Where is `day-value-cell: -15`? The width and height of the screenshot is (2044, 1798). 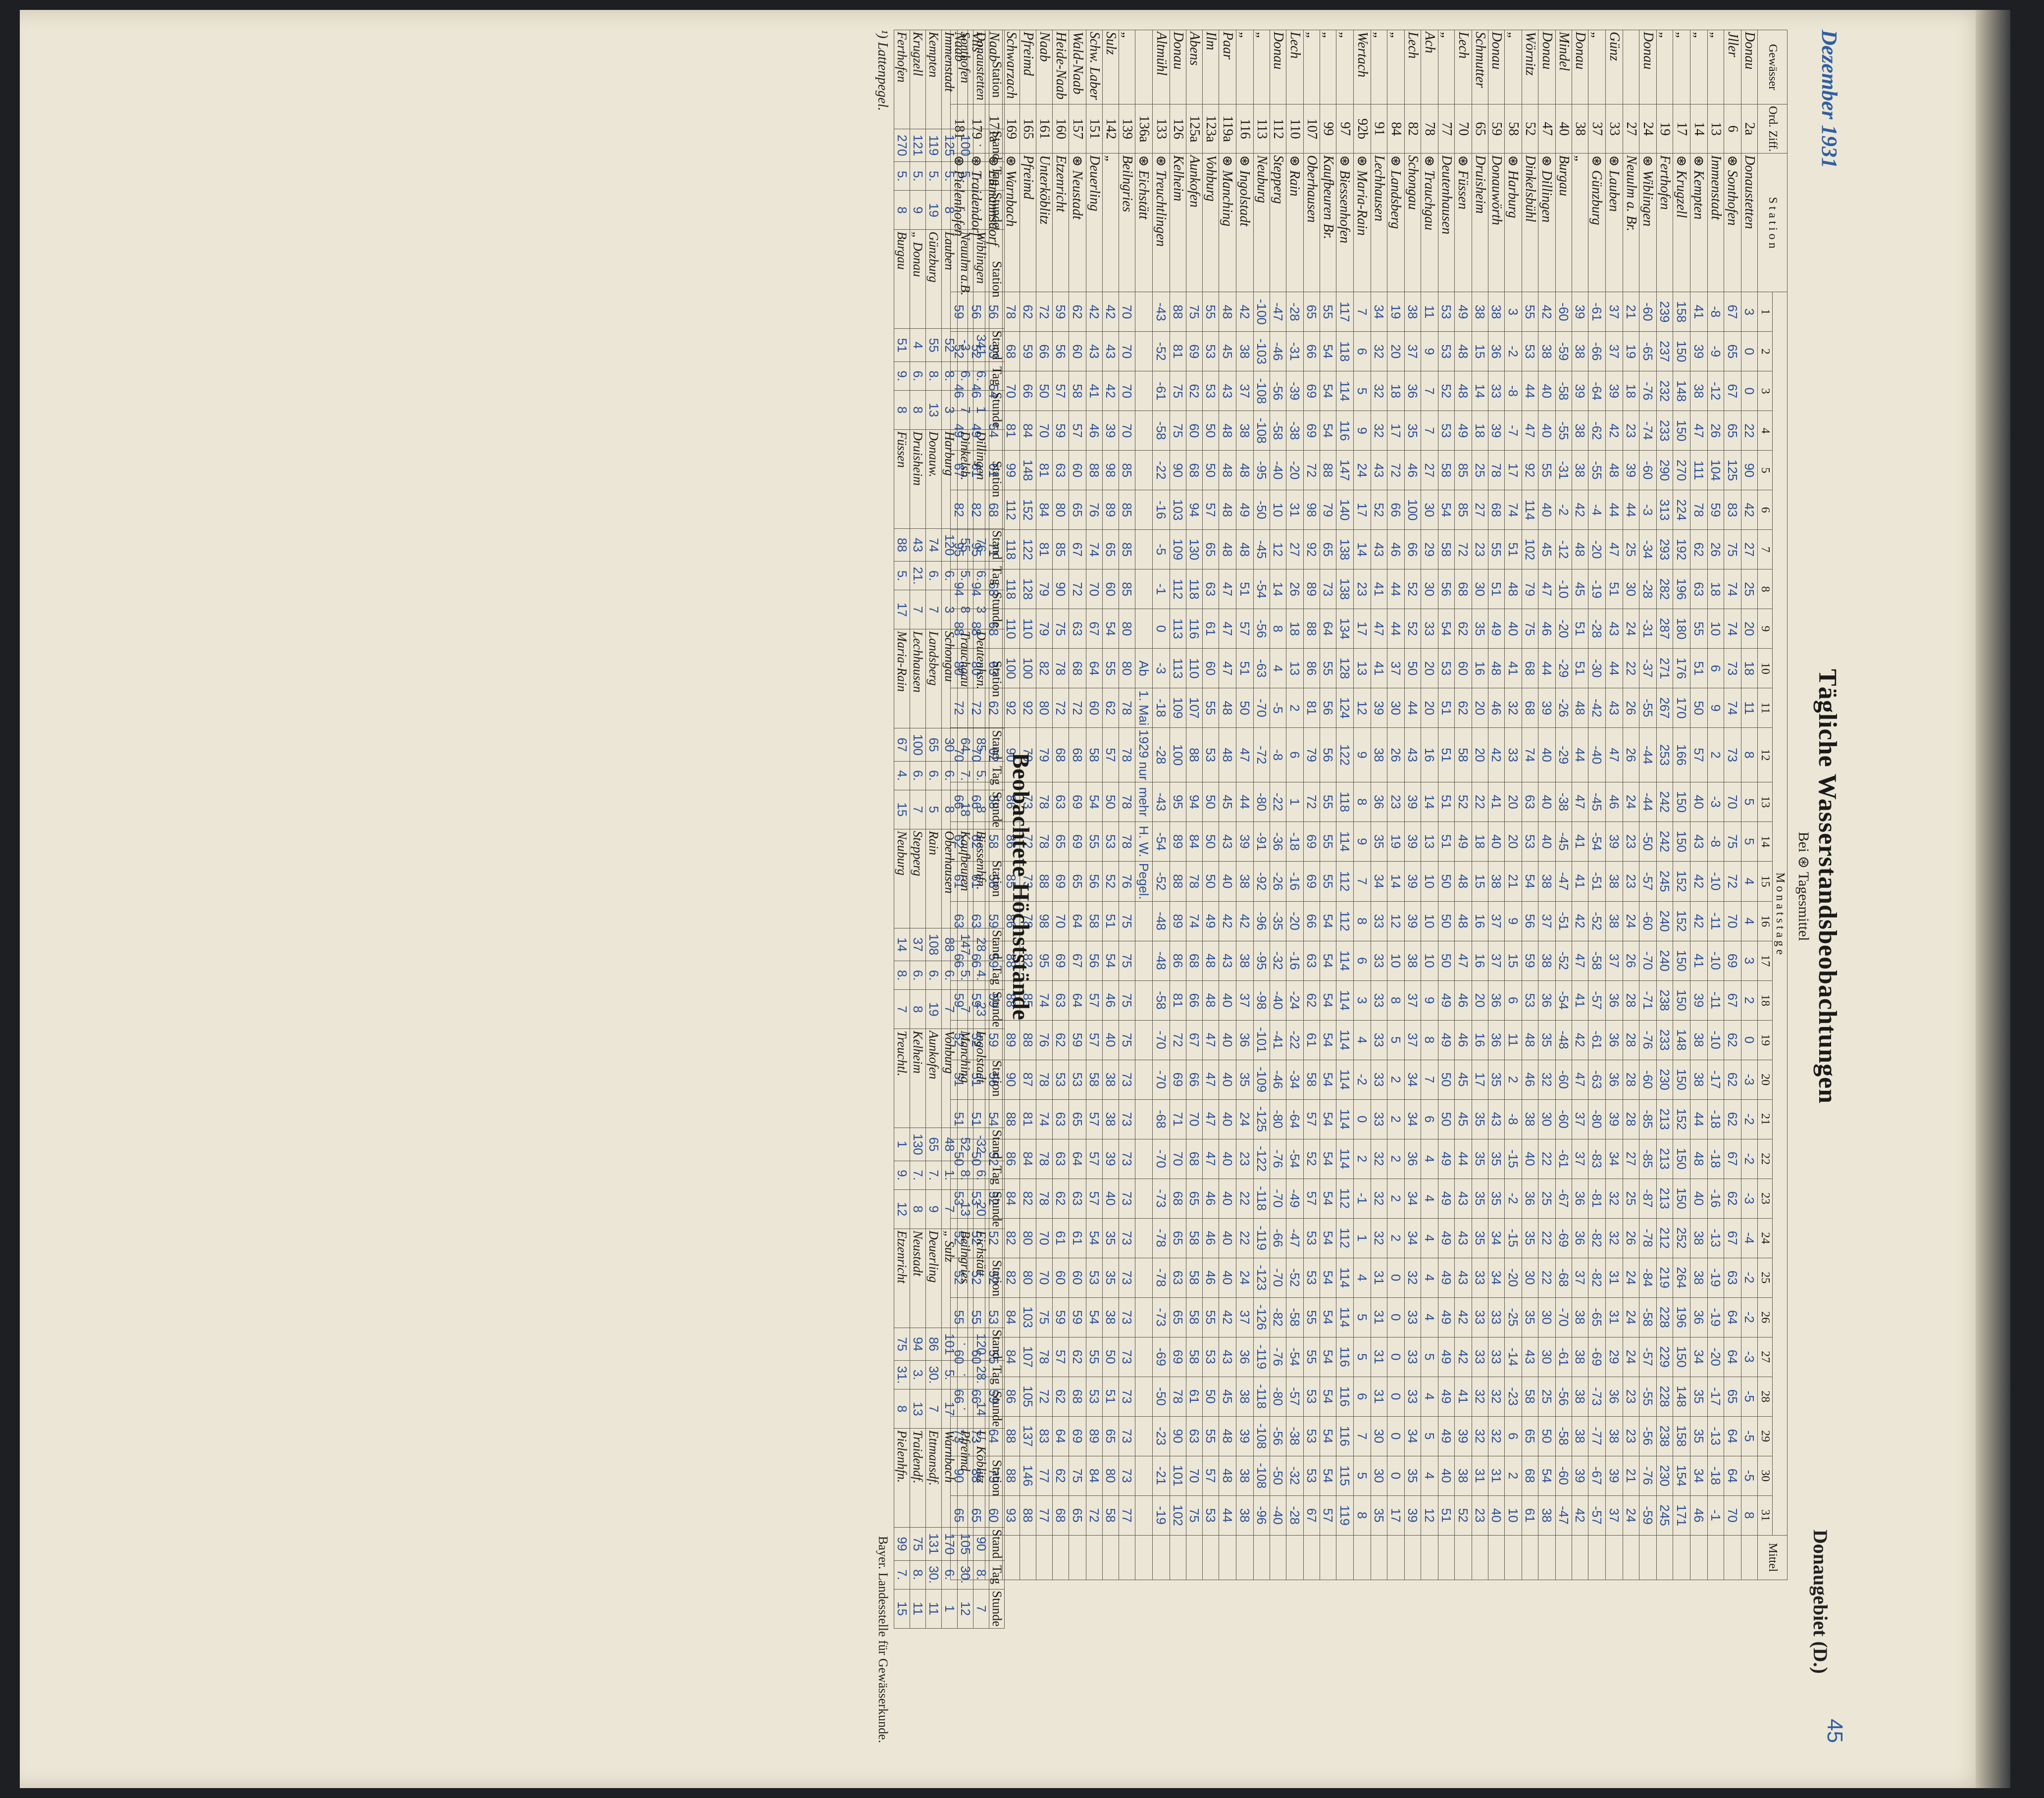 day-value-cell: -15 is located at coordinates (1513, 1238).